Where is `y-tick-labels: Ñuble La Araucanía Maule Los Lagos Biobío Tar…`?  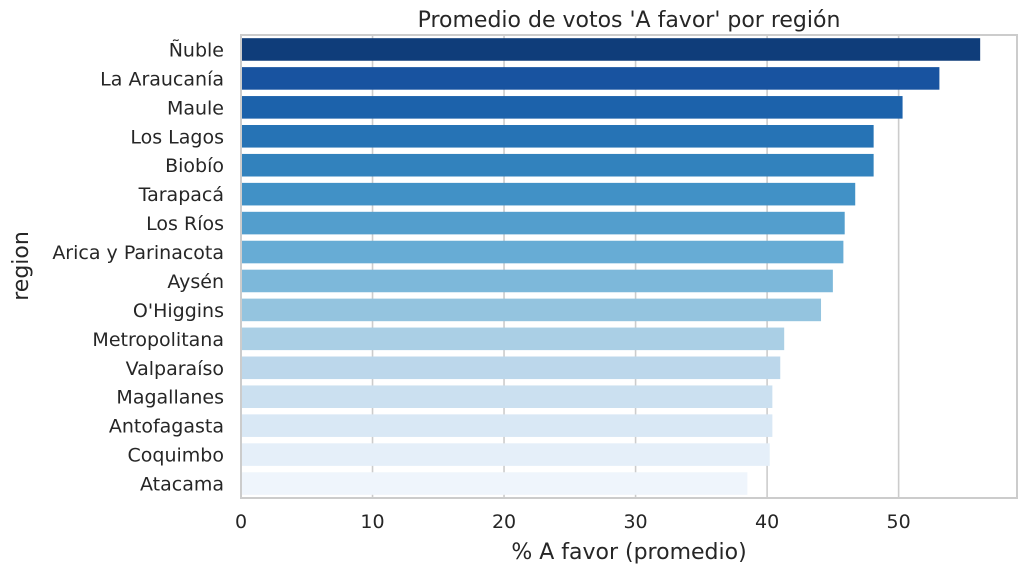
y-tick-labels: Ñuble La Araucanía Maule Los Lagos Biobío Tar… is located at coordinates (138, 266).